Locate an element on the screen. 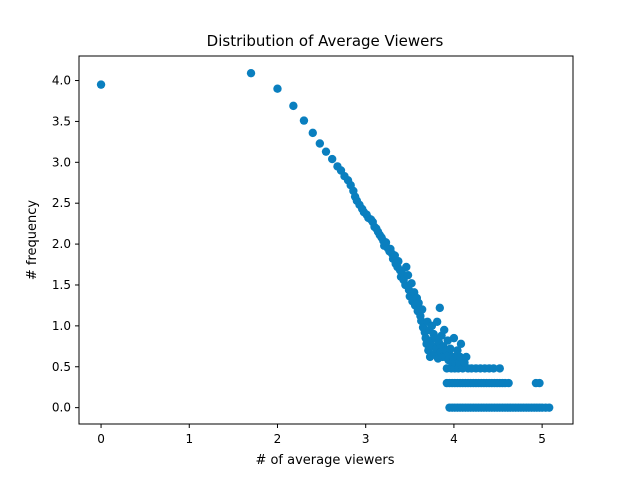  y-tick-label: 1.0 is located at coordinates (61, 326).